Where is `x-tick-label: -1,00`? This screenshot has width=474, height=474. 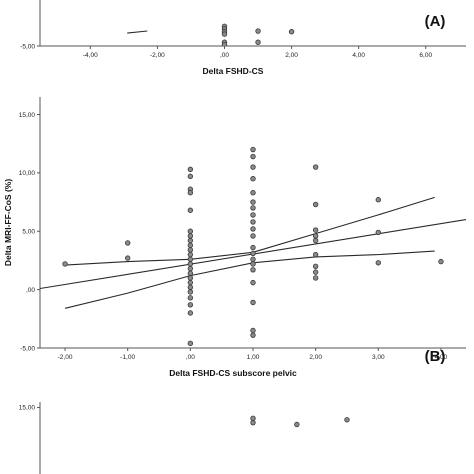 x-tick-label: -1,00 is located at coordinates (127, 357).